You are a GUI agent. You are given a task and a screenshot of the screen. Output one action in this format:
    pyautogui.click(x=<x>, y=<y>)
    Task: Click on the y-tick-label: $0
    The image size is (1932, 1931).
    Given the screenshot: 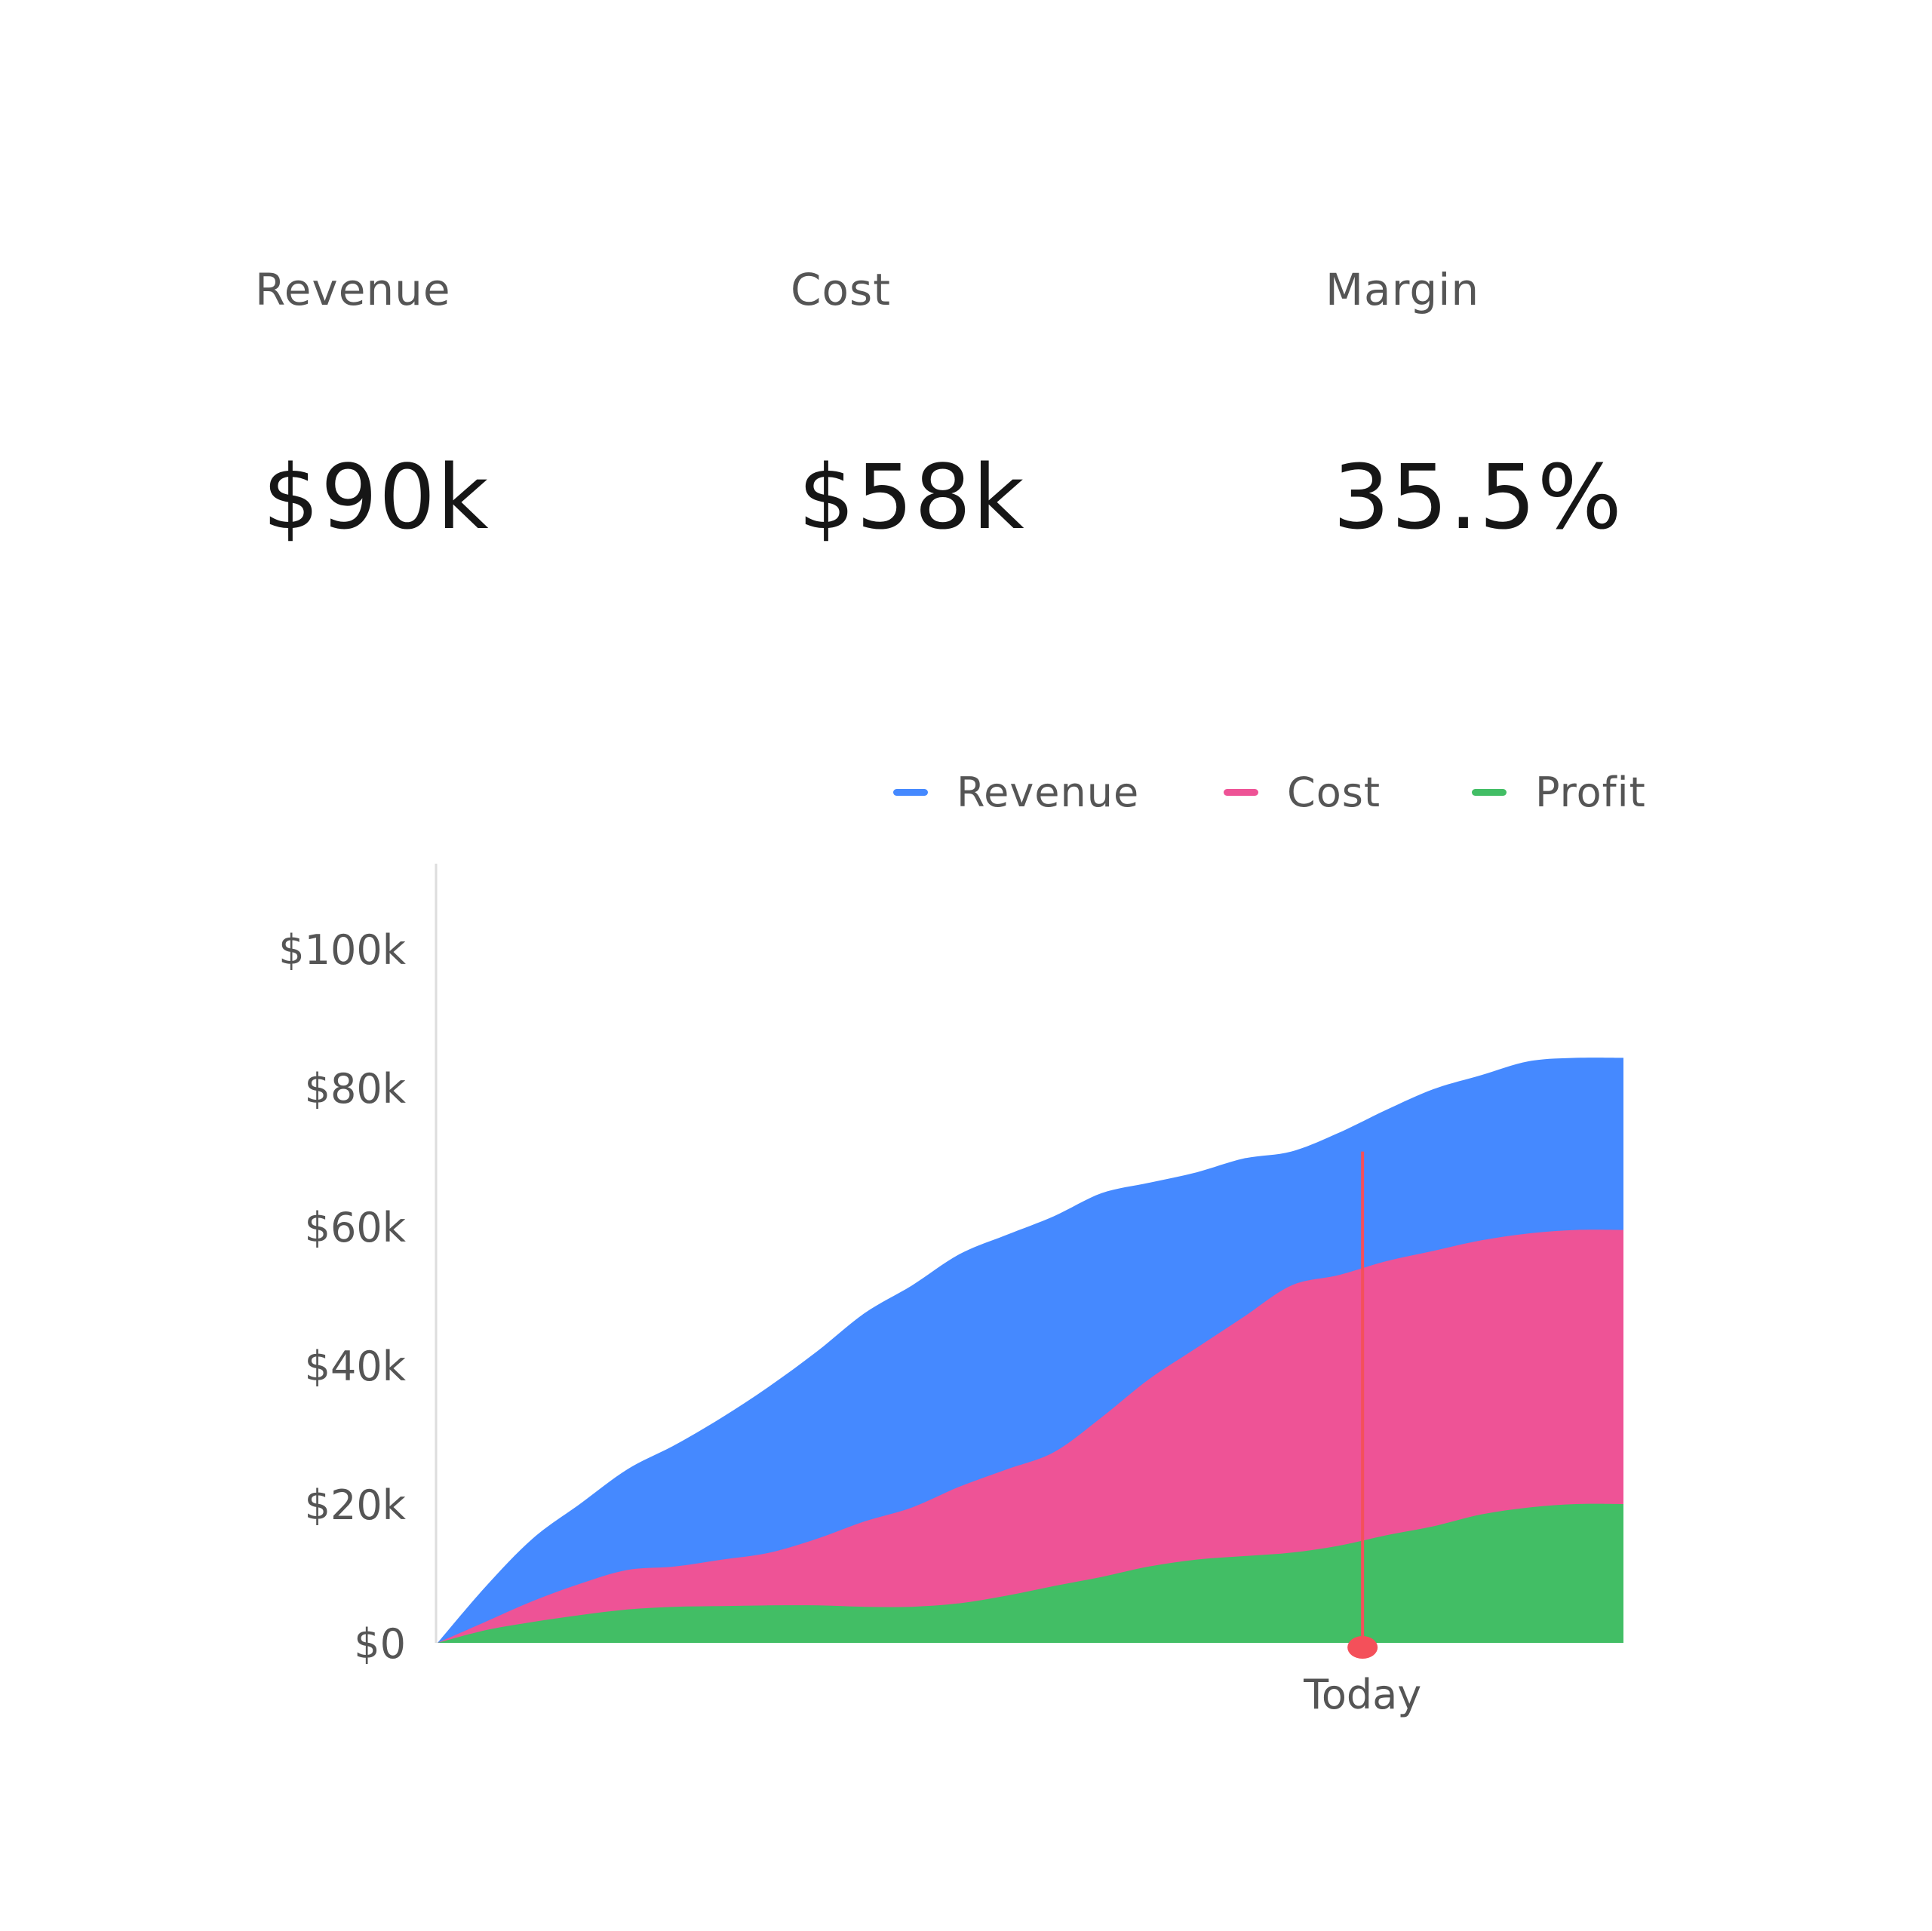 What is the action you would take?
    pyautogui.click(x=380, y=1644)
    